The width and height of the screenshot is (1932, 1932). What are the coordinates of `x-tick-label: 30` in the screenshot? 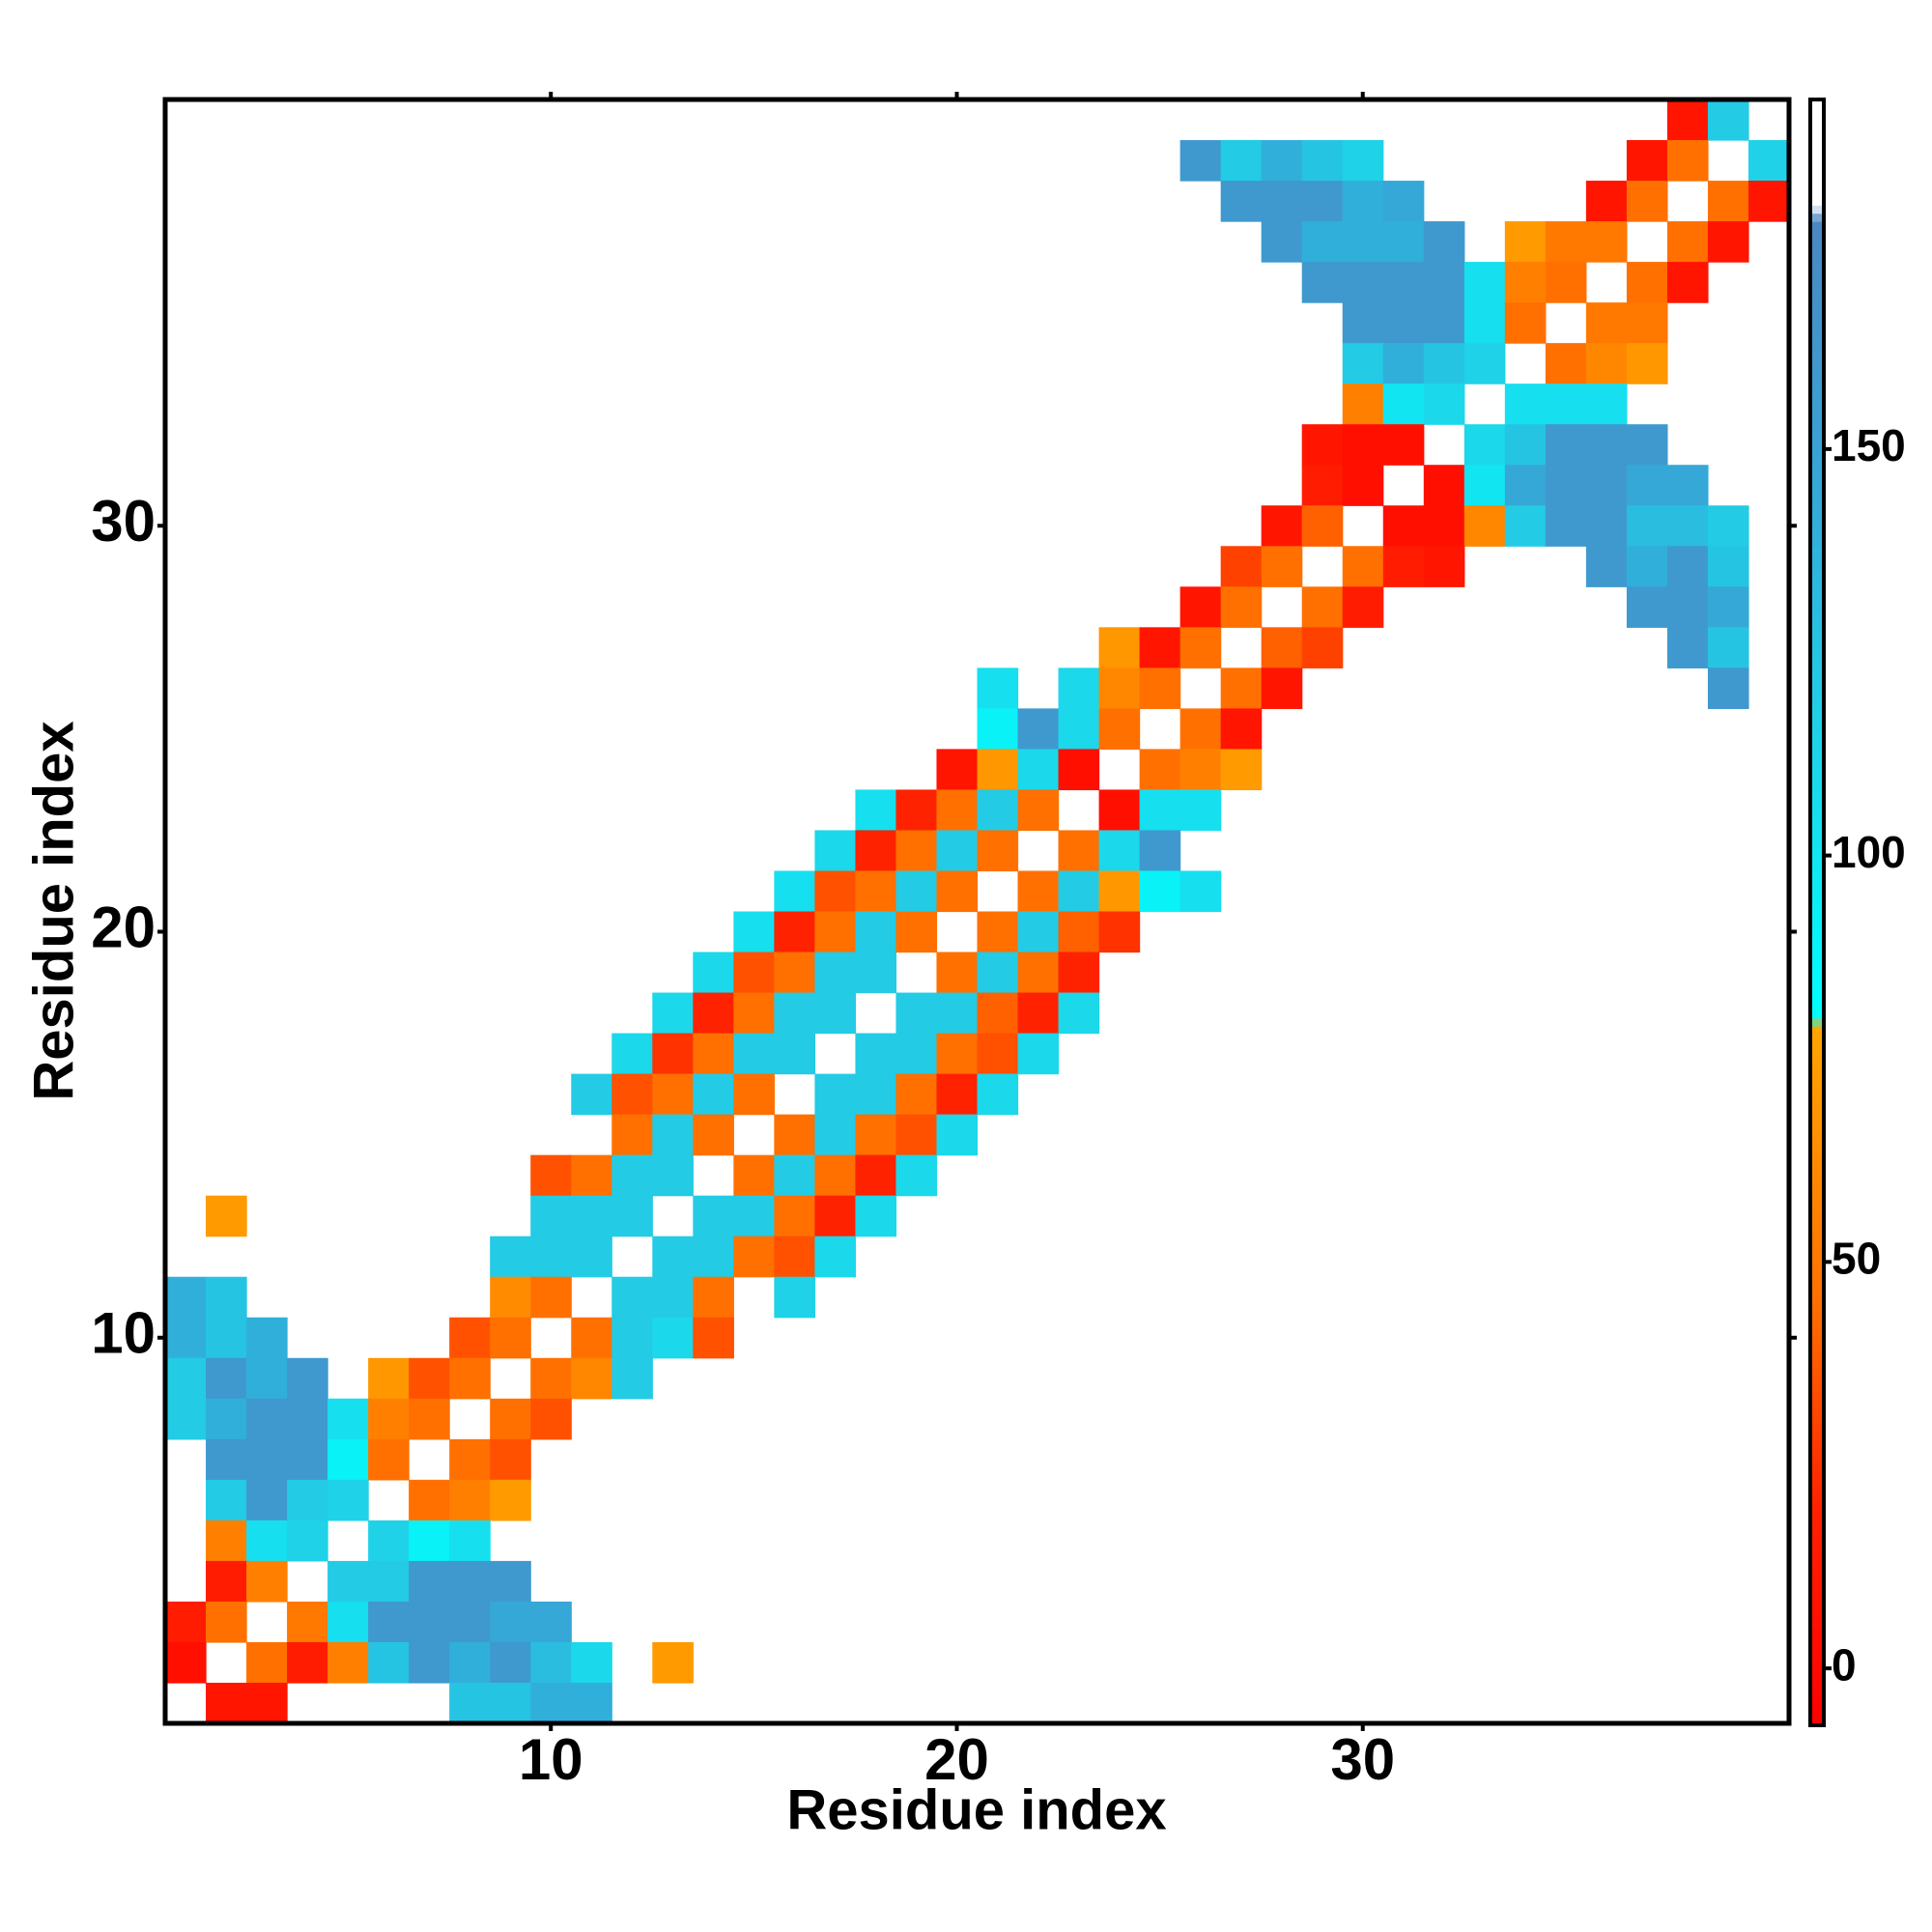 It's located at (1362, 1759).